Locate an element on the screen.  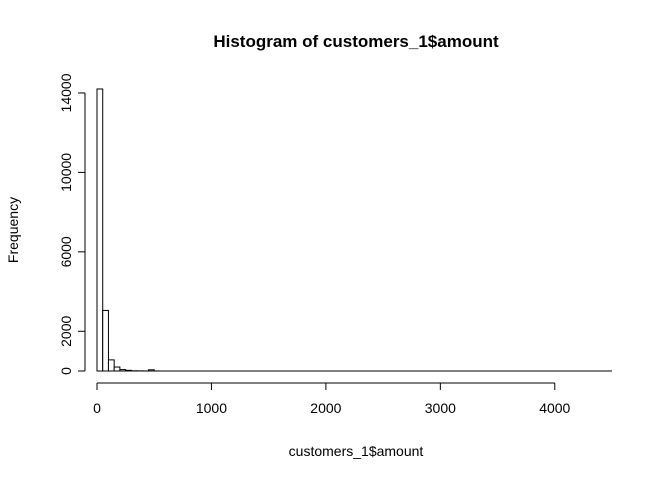
y-tick-label: 0 is located at coordinates (66, 371).